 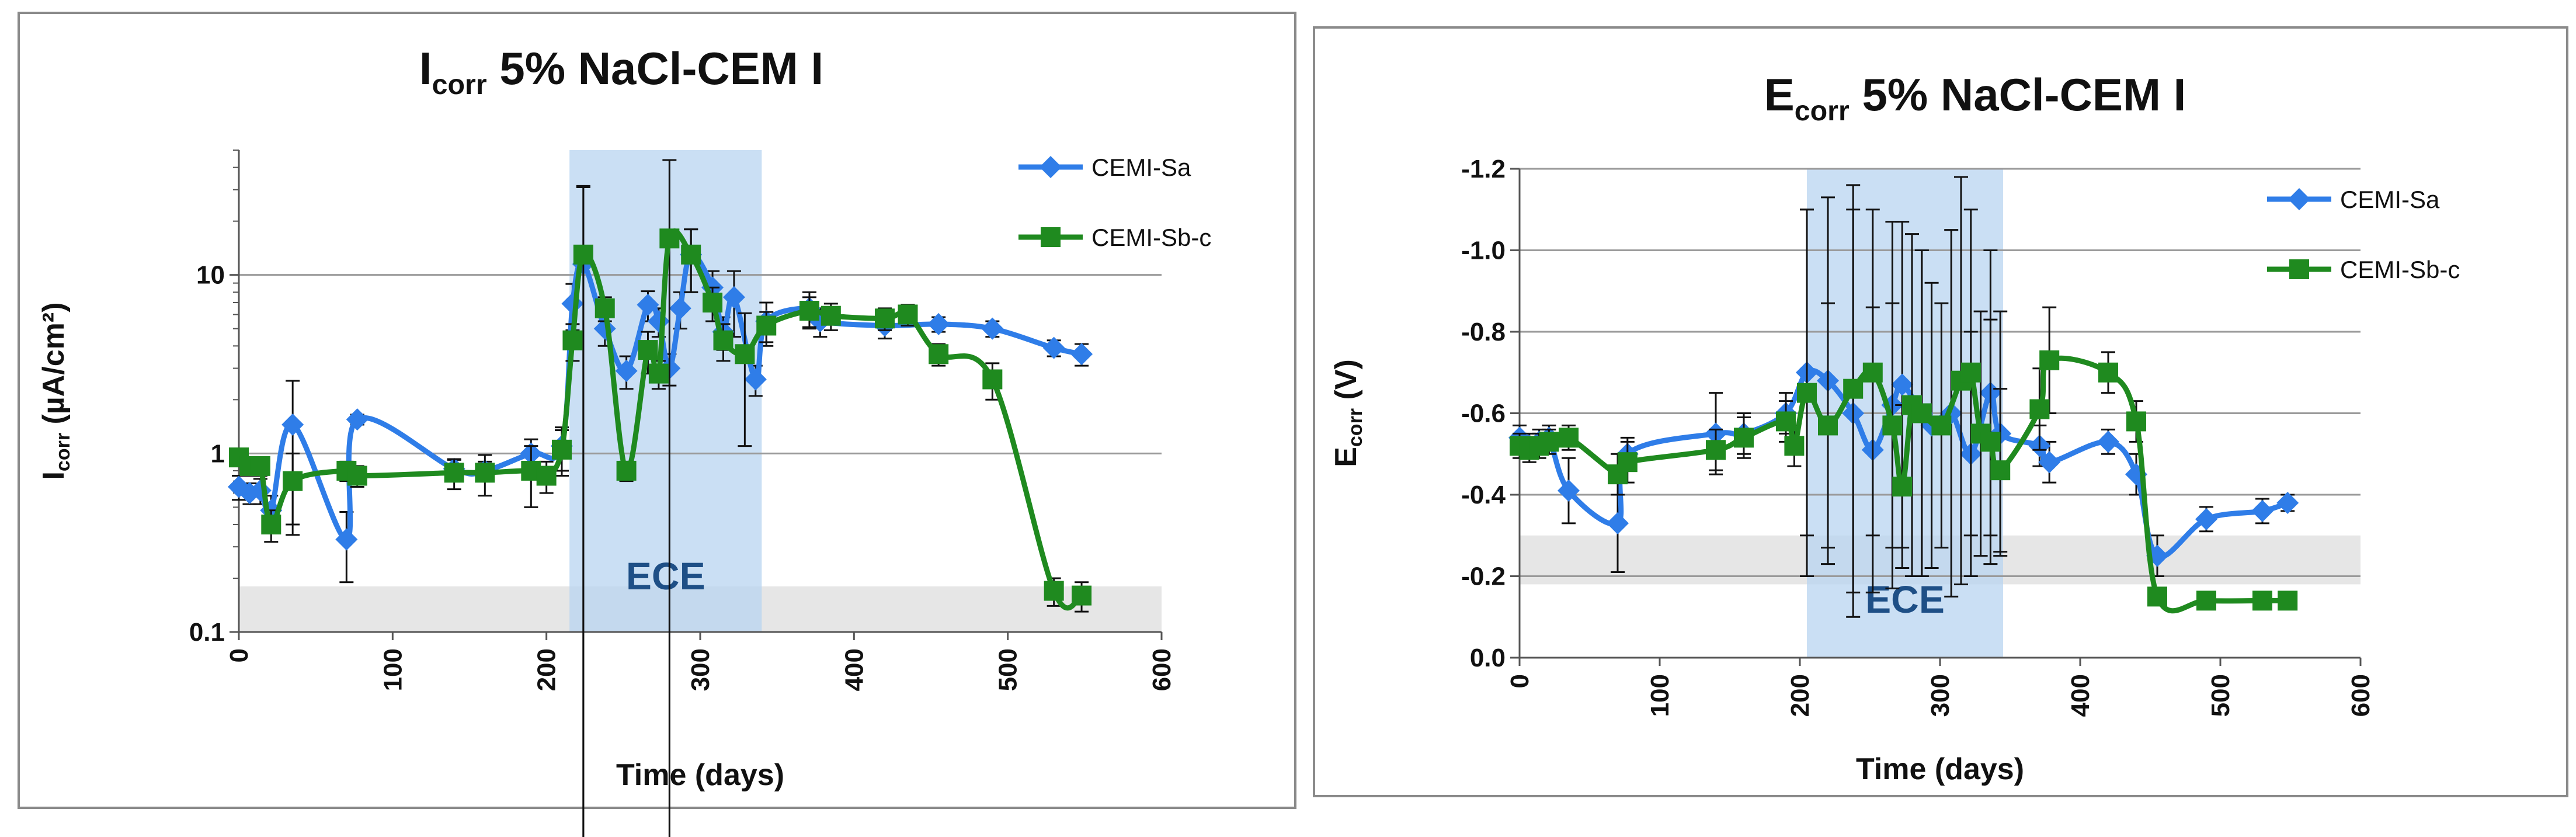 What do you see at coordinates (2299, 199) in the screenshot?
I see `ecorr-series-0-legend-marker` at bounding box center [2299, 199].